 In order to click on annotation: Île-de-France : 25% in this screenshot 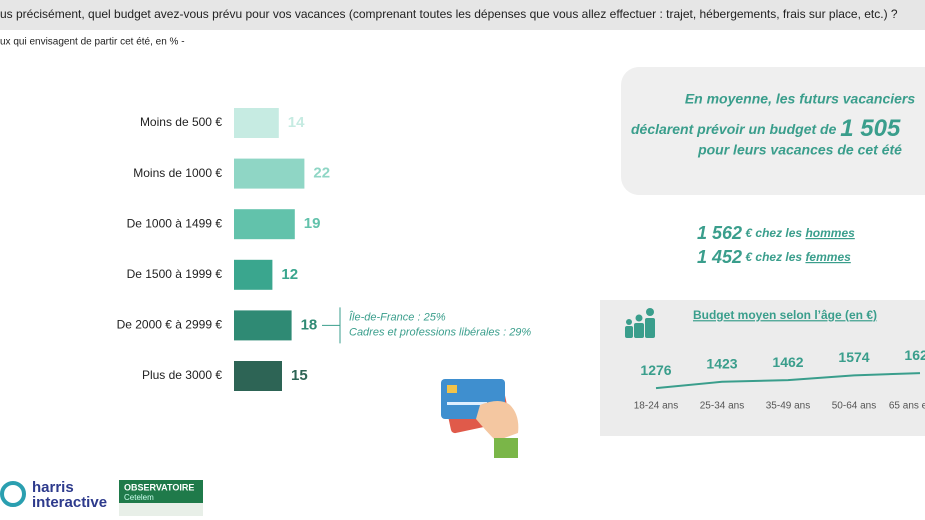, I will do `click(397, 316)`.